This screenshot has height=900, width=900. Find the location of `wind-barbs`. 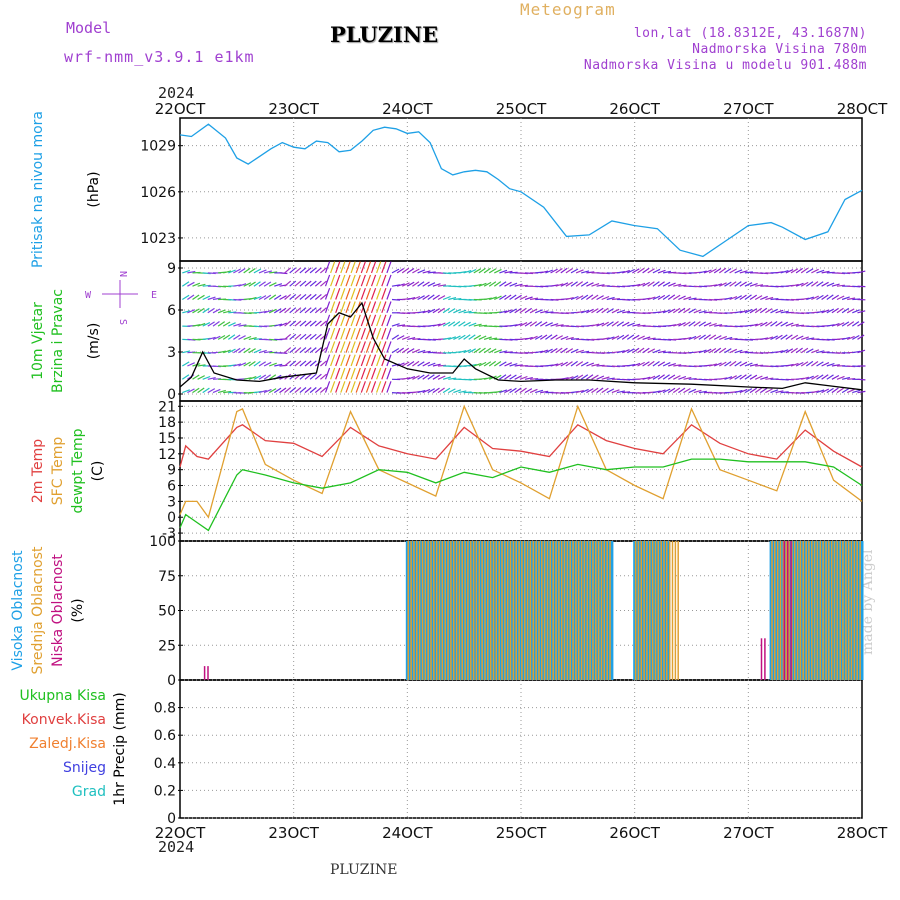

wind-barbs is located at coordinates (523, 327).